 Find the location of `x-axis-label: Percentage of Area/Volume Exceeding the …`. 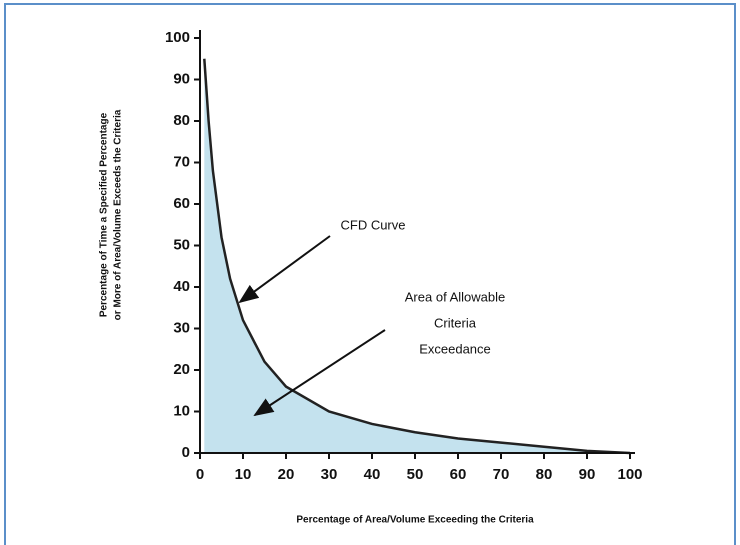

x-axis-label: Percentage of Area/Volume Exceeding the … is located at coordinates (415, 520).